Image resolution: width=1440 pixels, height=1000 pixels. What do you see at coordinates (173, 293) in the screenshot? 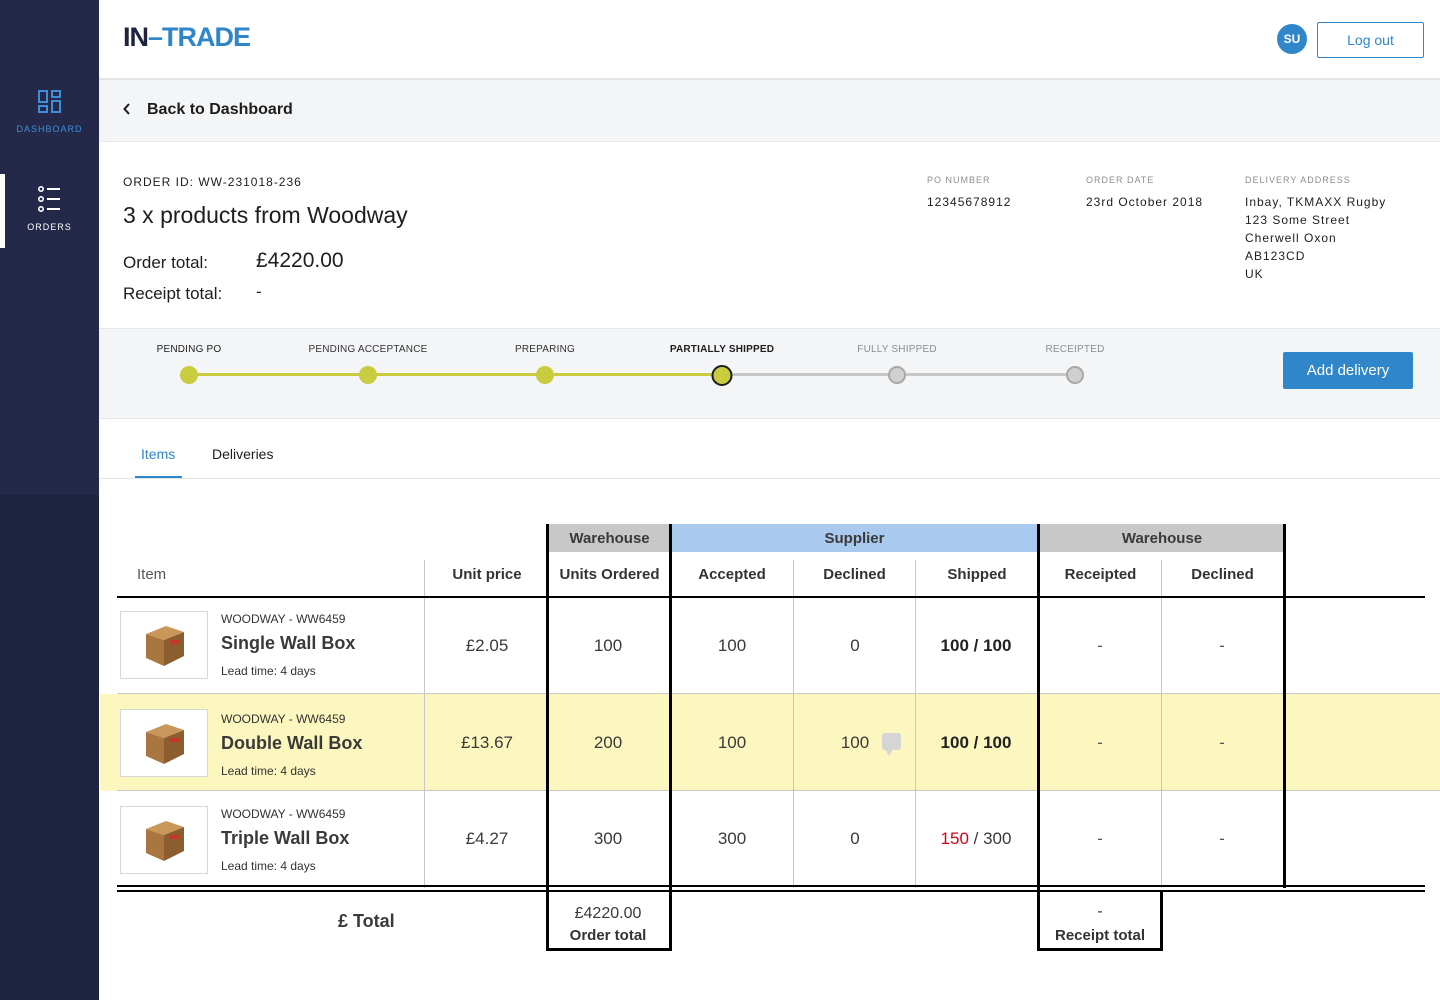
I see `receipt-total-label: Receipt total:` at bounding box center [173, 293].